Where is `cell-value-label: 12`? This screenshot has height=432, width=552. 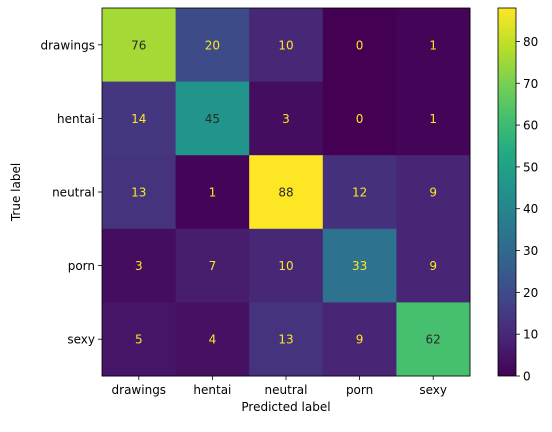
cell-value-label: 12 is located at coordinates (359, 193).